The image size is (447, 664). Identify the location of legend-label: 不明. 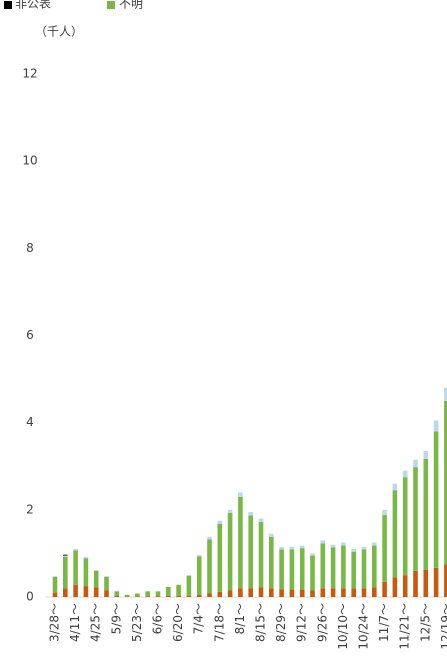
(131, 5).